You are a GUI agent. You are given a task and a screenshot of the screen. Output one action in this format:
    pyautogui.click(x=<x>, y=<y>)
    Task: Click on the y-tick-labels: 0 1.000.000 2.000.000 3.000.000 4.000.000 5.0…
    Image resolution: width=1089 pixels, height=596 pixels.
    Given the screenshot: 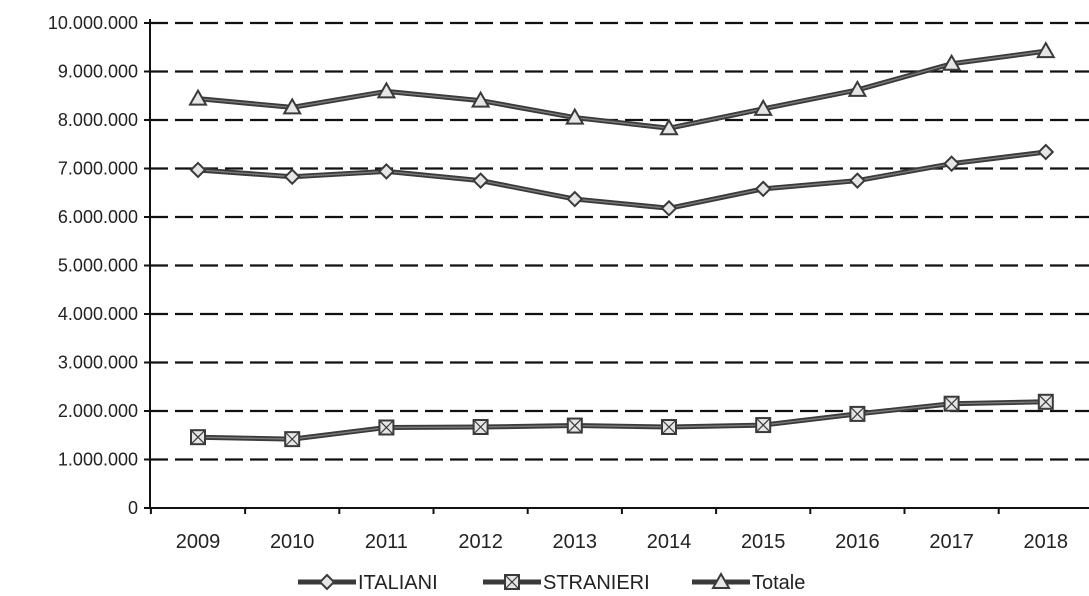 What is the action you would take?
    pyautogui.click(x=93, y=265)
    